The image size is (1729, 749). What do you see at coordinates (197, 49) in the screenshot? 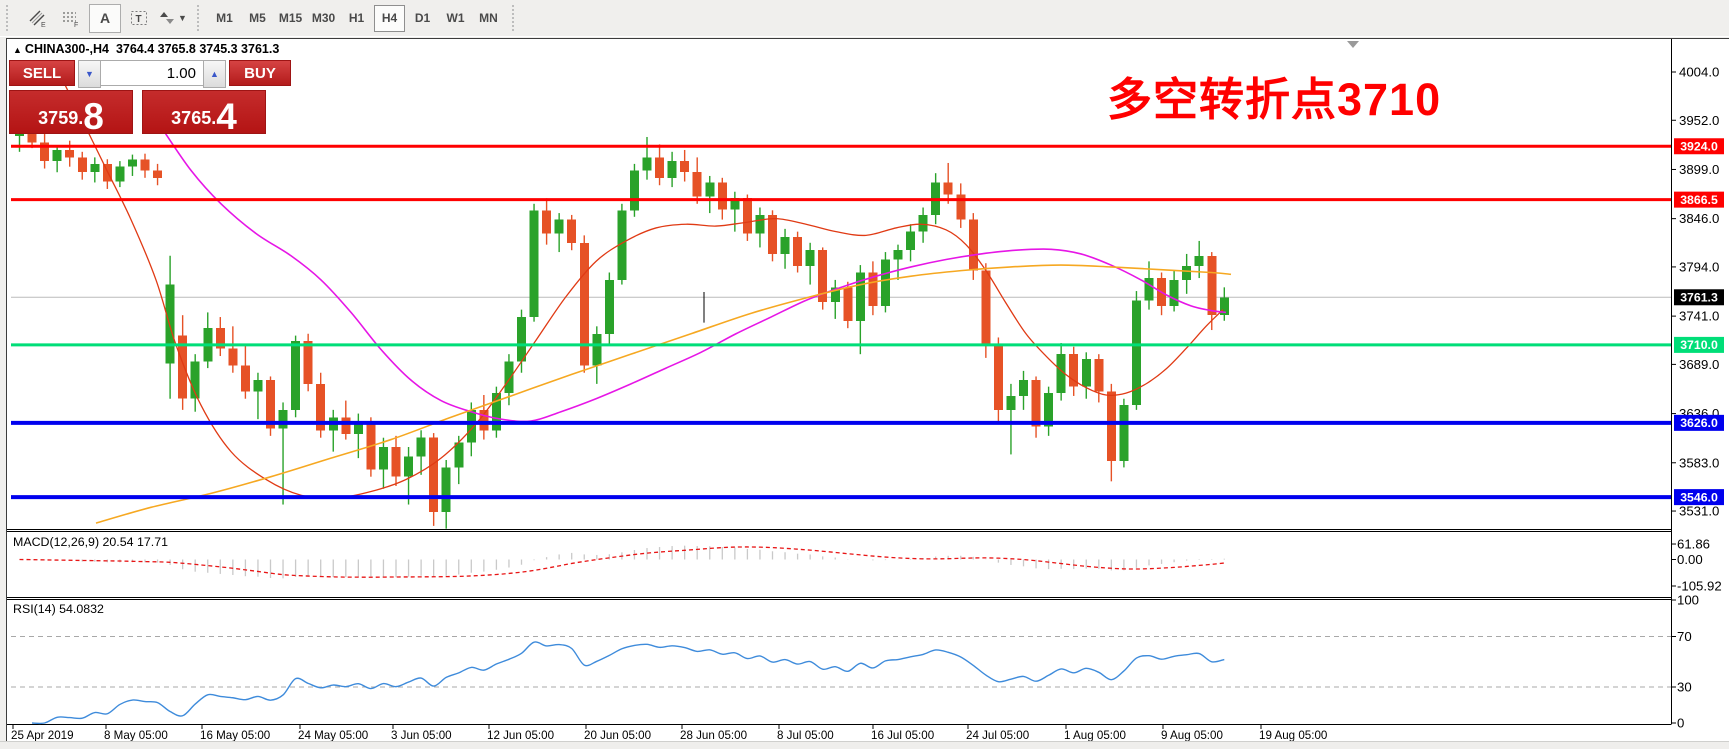
I see `chart-ohlc-values: 3764.4 3765.8 3745.3 3761.3` at bounding box center [197, 49].